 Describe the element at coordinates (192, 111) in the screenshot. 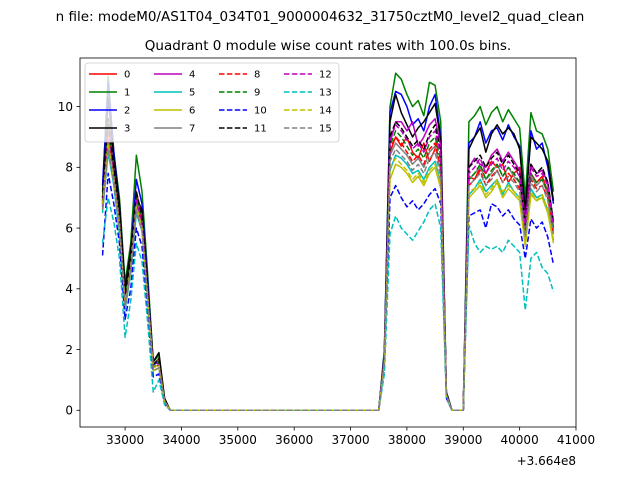

I see `legend-label-6: 6` at that location.